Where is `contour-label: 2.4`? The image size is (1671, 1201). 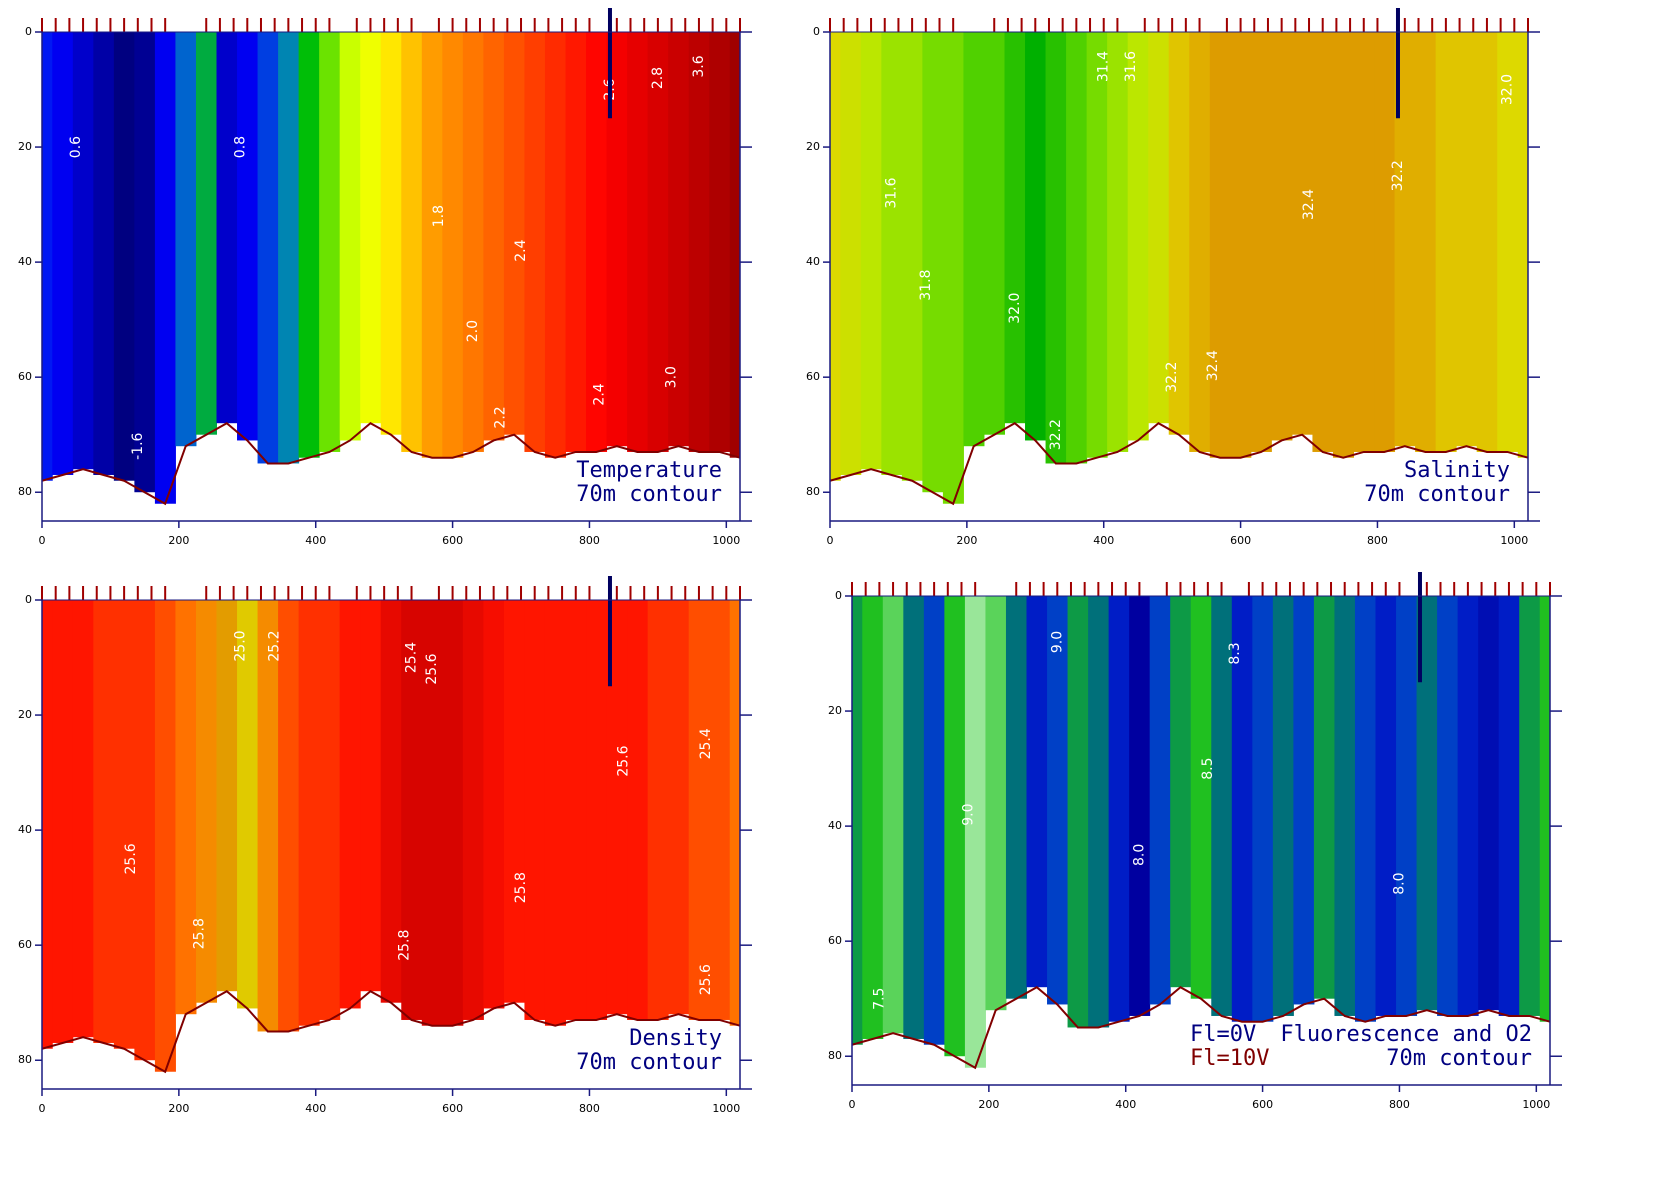
contour-label: 2.4 is located at coordinates (600, 394).